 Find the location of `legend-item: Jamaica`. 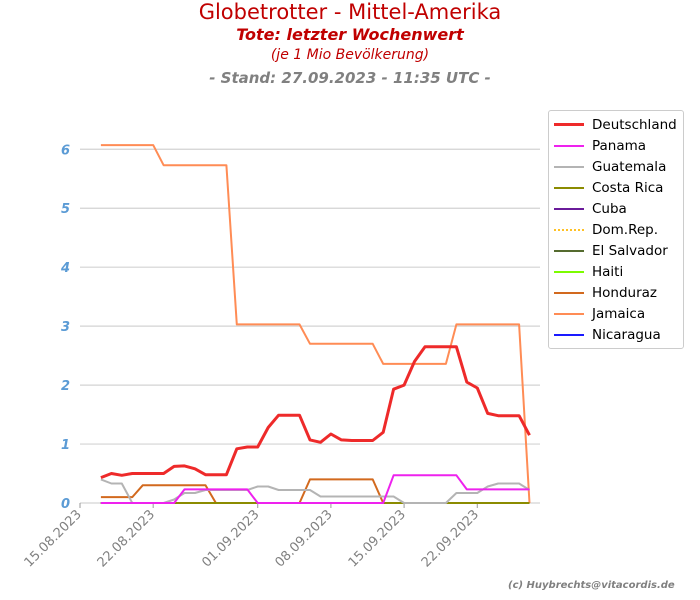

legend-item: Jamaica is located at coordinates (616, 313).